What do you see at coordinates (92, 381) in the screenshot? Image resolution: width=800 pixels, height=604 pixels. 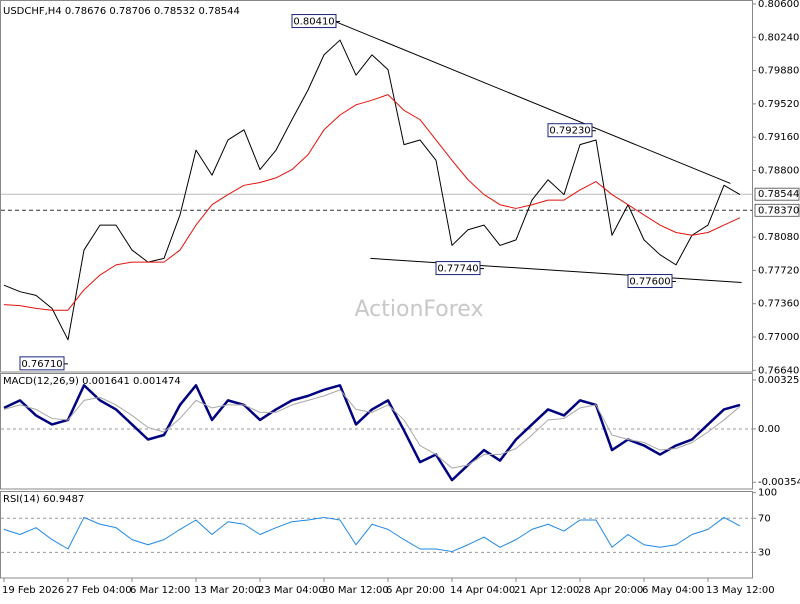 I see `macd-title: MACD(12,26,9) 0.001641 0.001474` at bounding box center [92, 381].